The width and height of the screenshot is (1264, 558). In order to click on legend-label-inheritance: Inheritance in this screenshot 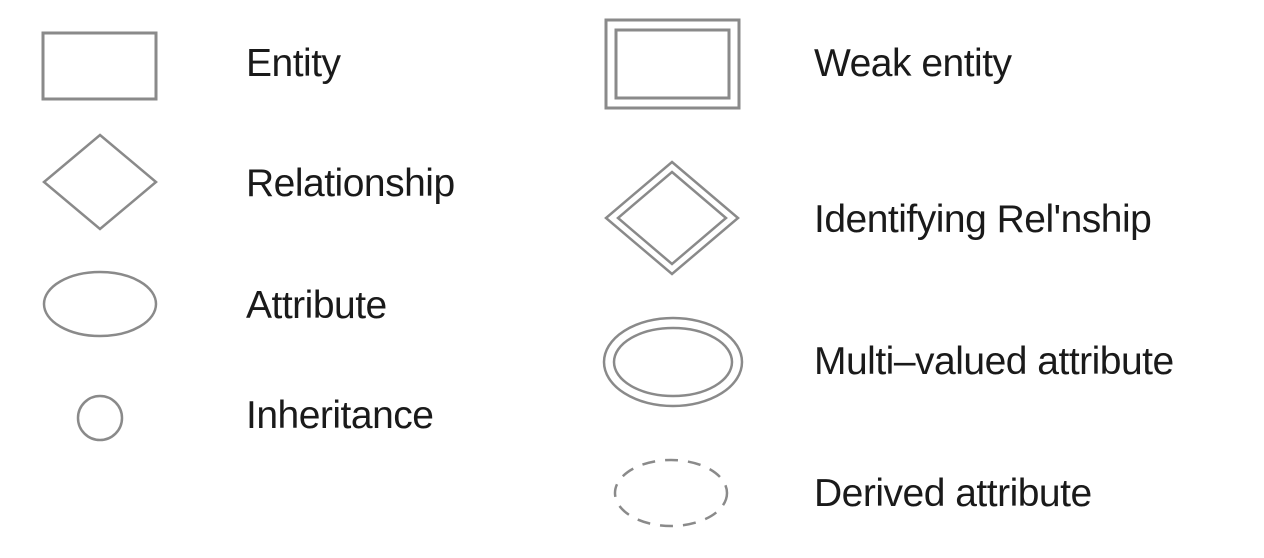, I will do `click(340, 415)`.